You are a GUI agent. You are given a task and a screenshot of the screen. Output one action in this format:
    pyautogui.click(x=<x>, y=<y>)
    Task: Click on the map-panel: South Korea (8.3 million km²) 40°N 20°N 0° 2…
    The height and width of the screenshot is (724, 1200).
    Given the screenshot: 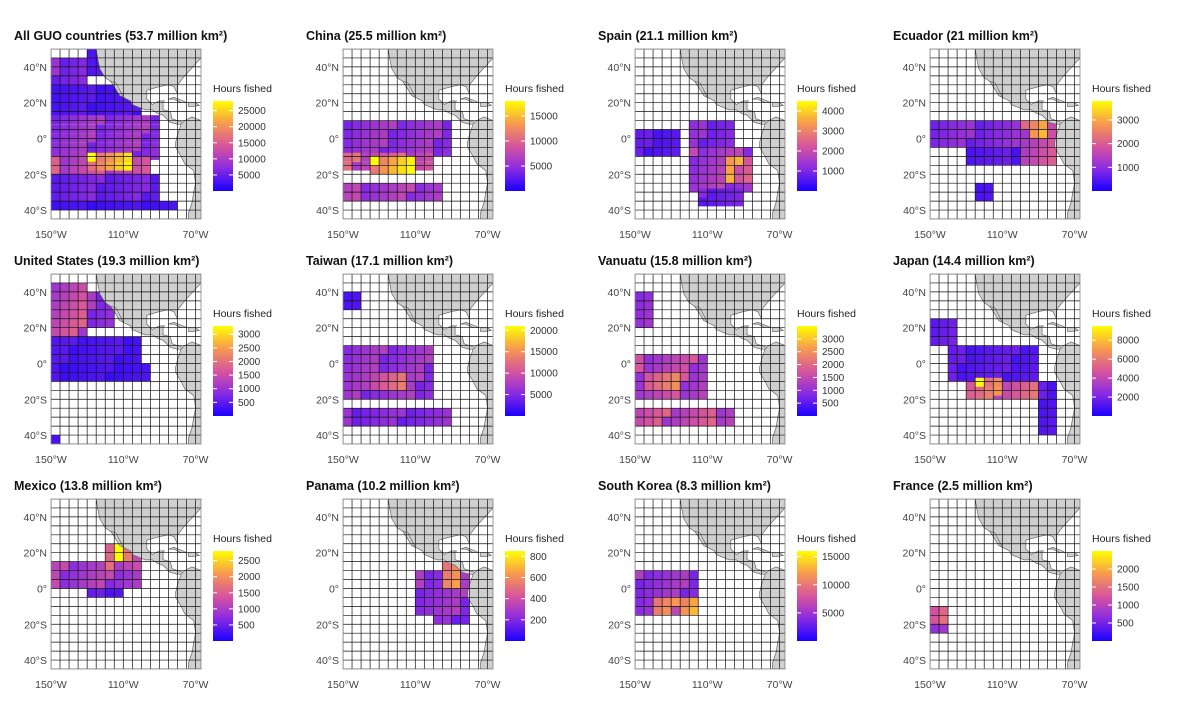 What is the action you would take?
    pyautogui.click(x=740, y=594)
    